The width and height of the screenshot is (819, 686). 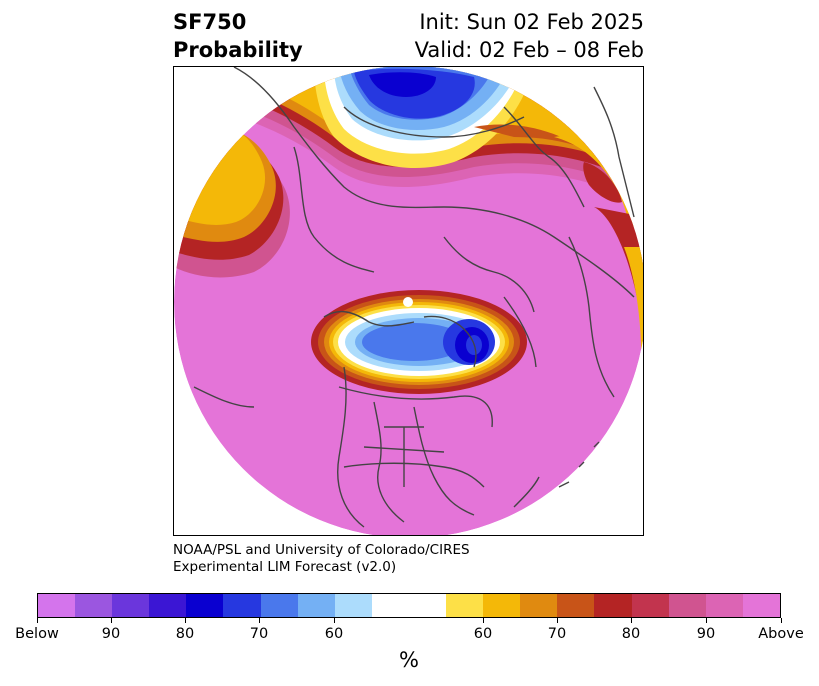 What do you see at coordinates (238, 50) in the screenshot?
I see `product-kind: Probability` at bounding box center [238, 50].